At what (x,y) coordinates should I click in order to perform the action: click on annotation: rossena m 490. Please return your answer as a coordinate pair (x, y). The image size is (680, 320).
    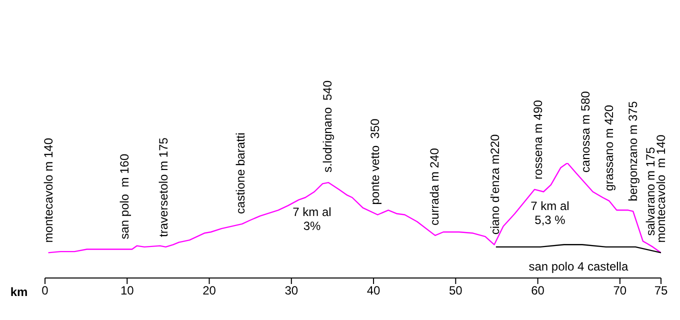
    Looking at the image, I should click on (537, 140).